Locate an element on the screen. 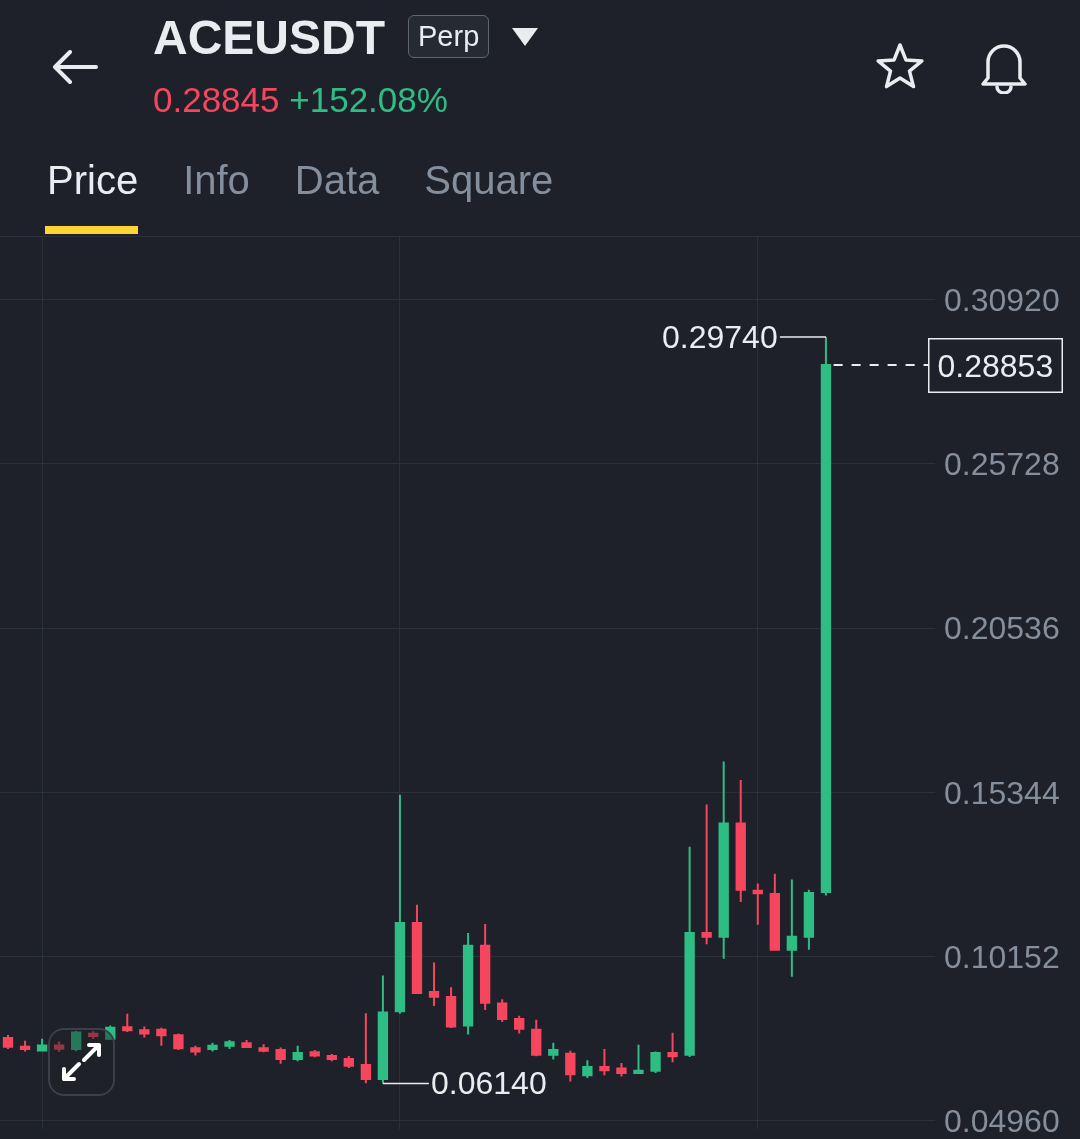 The image size is (1080, 1139). chart-title: ACEUSDT is located at coordinates (269, 38).